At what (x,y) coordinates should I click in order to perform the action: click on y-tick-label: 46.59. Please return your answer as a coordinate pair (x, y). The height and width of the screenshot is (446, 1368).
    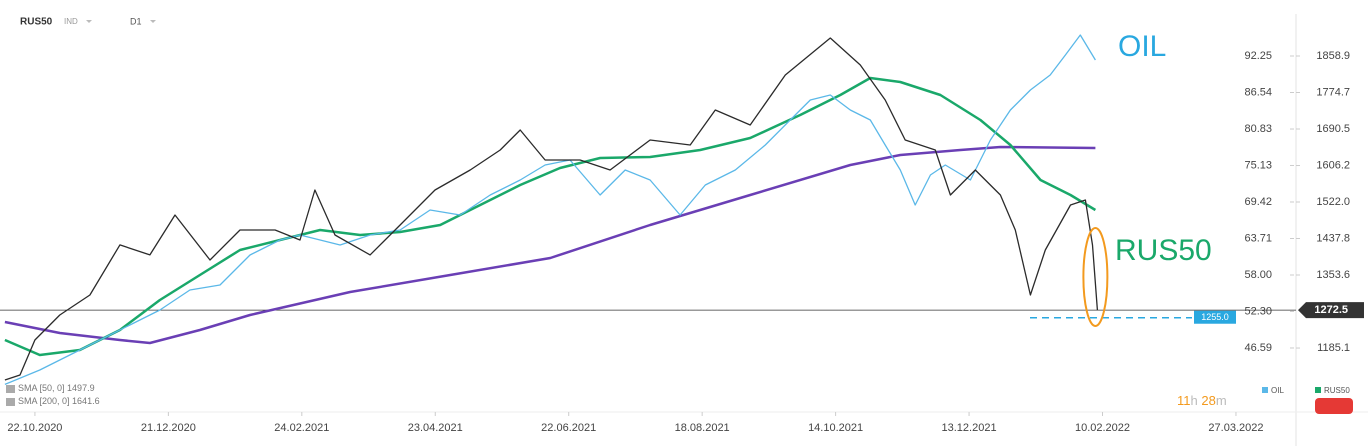
    Looking at the image, I should click on (1258, 348).